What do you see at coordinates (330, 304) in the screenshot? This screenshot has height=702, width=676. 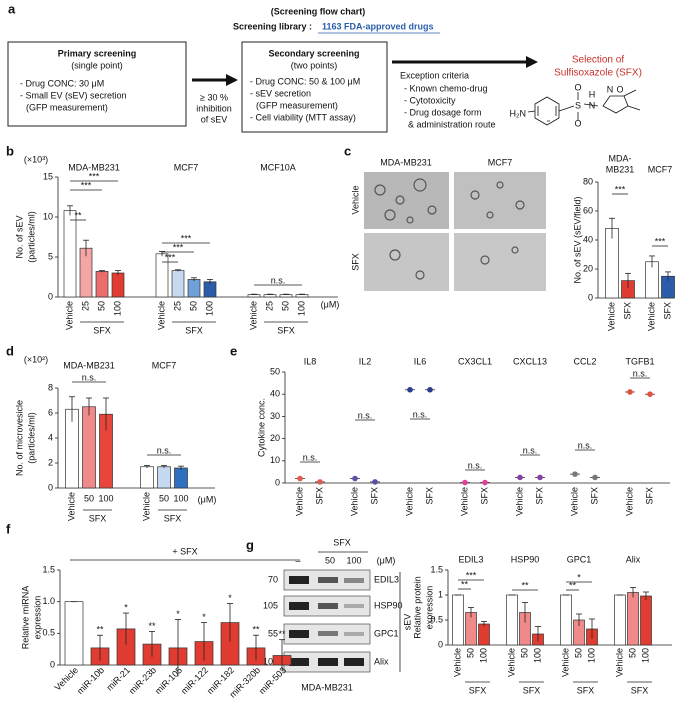 I see `unit-label: (μM)` at bounding box center [330, 304].